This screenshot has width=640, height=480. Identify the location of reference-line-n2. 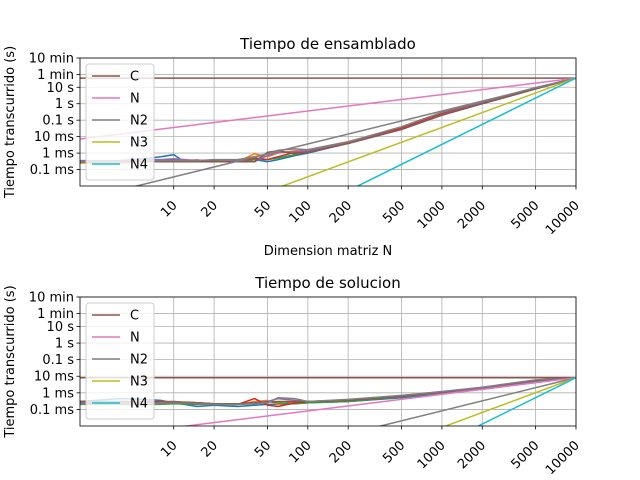
(476, 401).